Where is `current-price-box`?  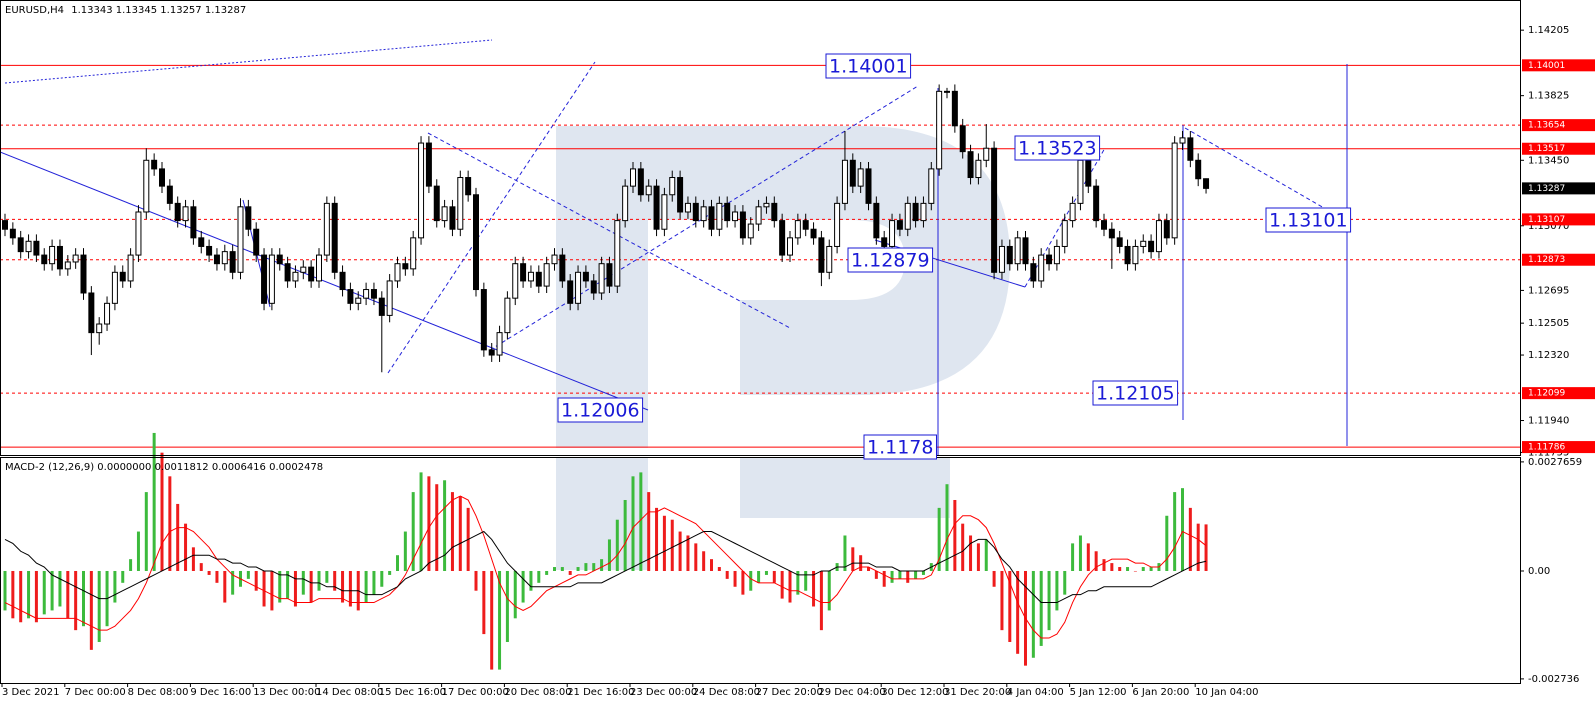 current-price-box is located at coordinates (1558, 188).